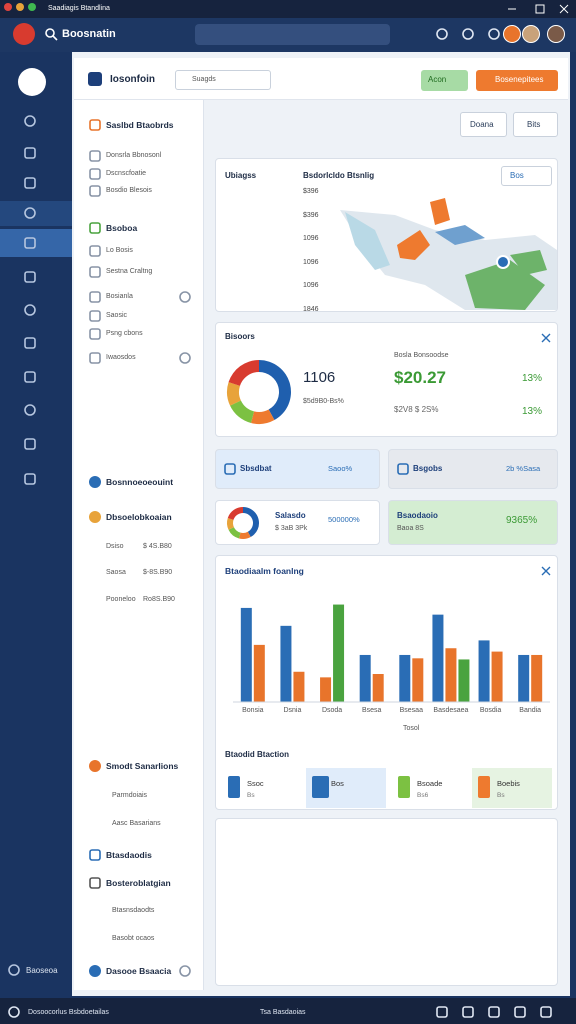 The image size is (576, 1024). What do you see at coordinates (138, 883) in the screenshot?
I see `sidebar-item: Bosteroblatgian` at bounding box center [138, 883].